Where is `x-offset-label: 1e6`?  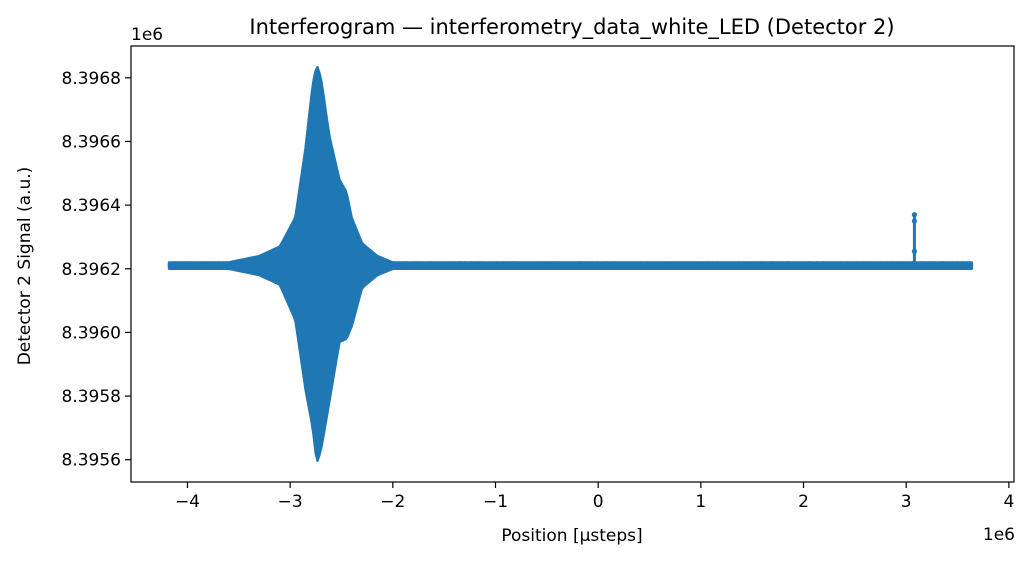 x-offset-label: 1e6 is located at coordinates (999, 535).